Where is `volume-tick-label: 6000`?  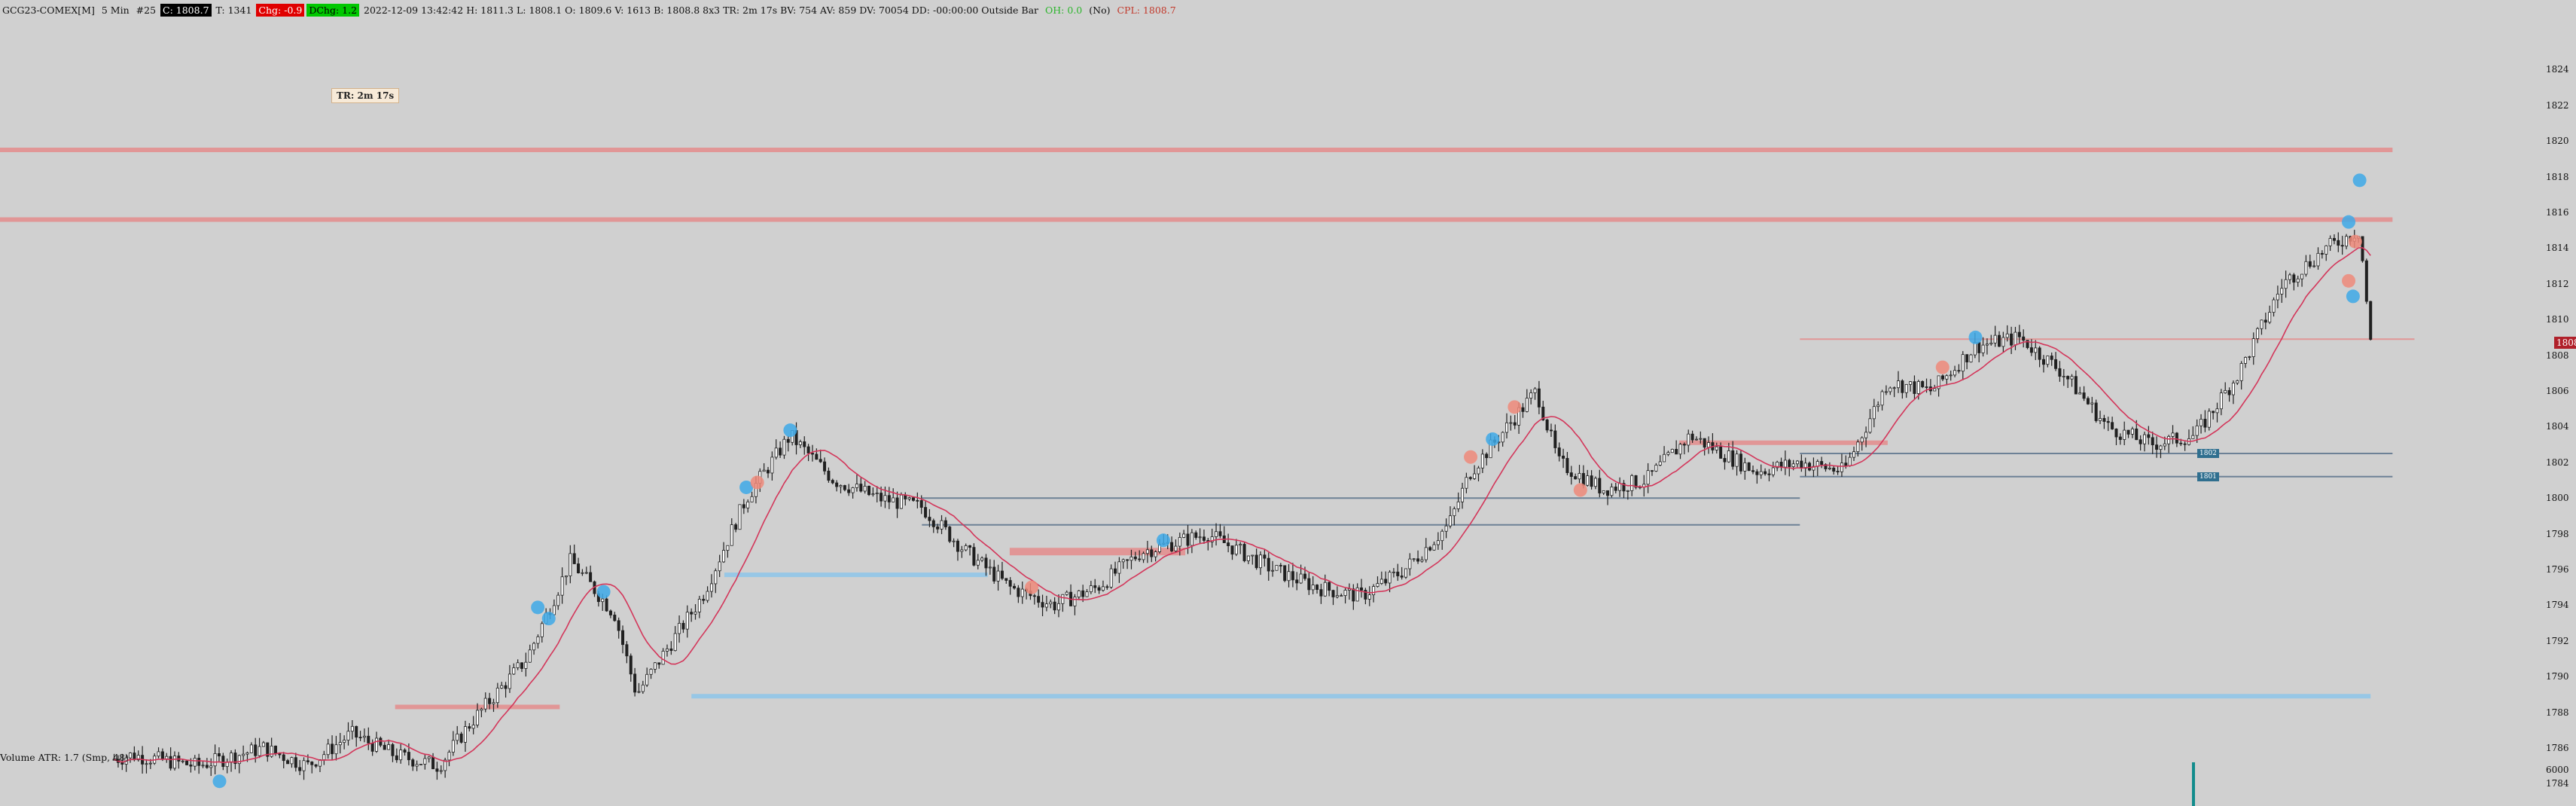 volume-tick-label: 6000 is located at coordinates (2557, 770).